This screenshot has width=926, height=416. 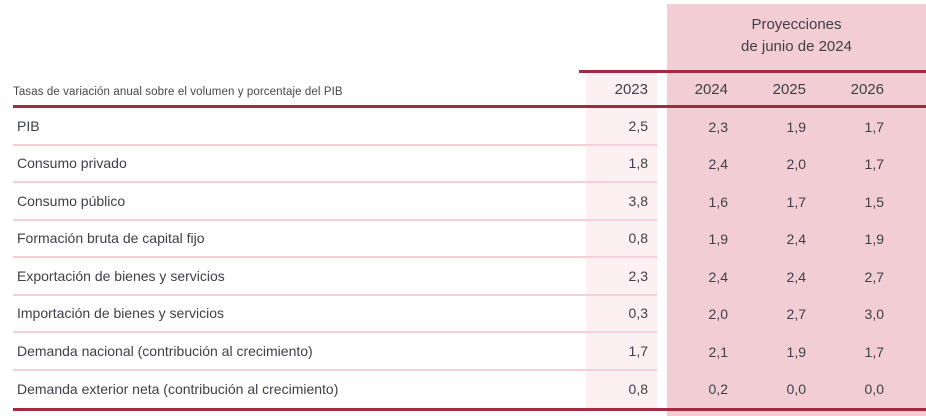 I want to click on value-2024: 2,1, so click(x=718, y=351).